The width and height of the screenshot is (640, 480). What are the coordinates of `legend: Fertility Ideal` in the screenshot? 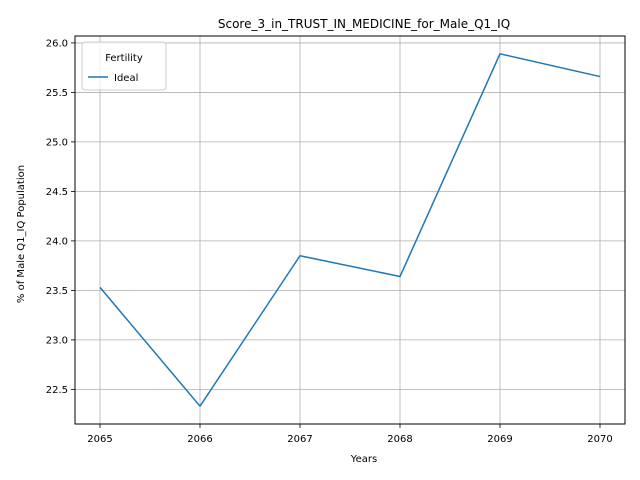 It's located at (124, 66).